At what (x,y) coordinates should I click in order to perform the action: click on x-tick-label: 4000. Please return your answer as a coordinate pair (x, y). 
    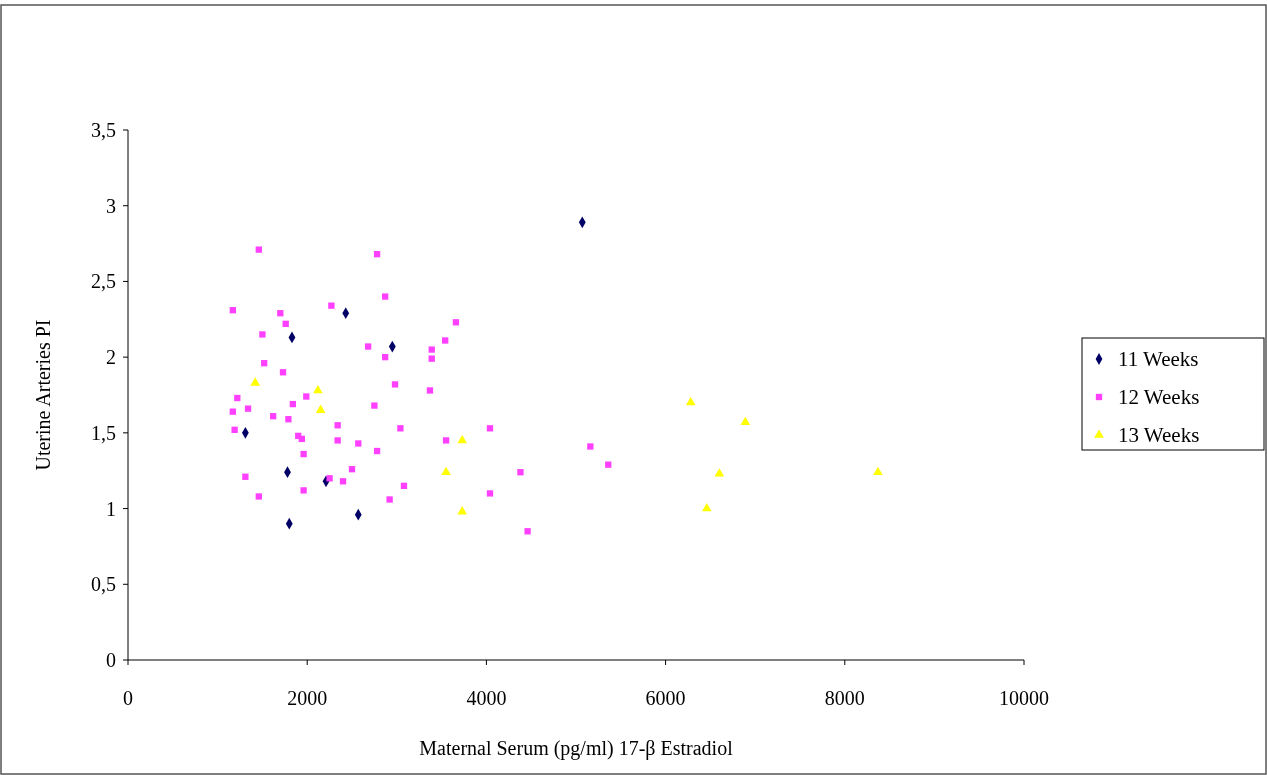
    Looking at the image, I should click on (486, 698).